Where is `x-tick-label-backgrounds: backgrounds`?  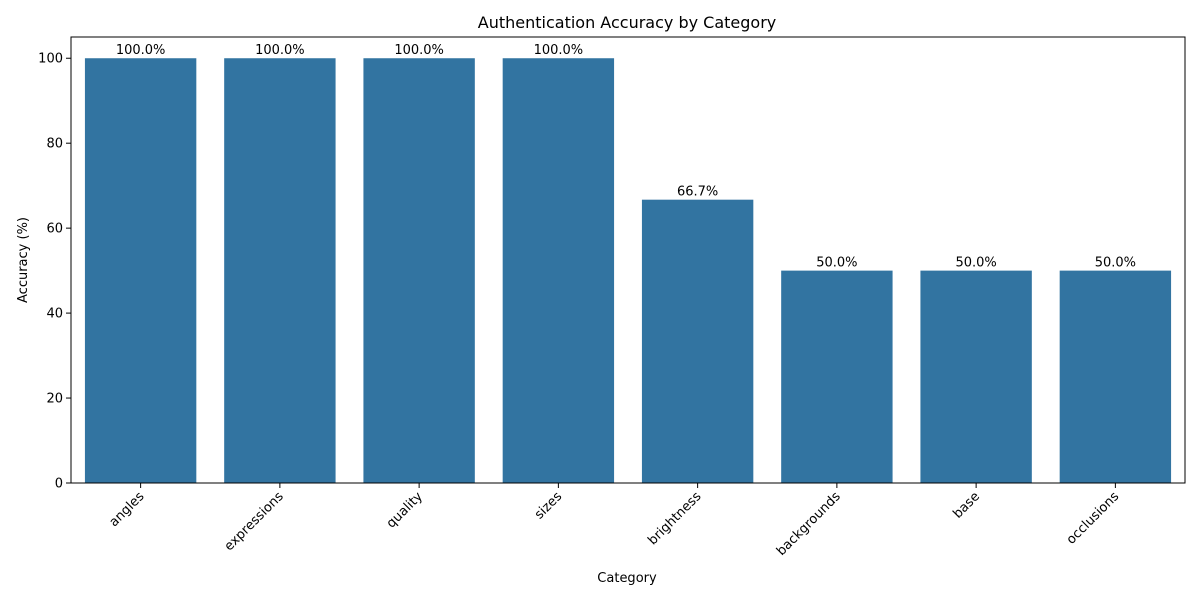
x-tick-label-backgrounds: backgrounds is located at coordinates (809, 524).